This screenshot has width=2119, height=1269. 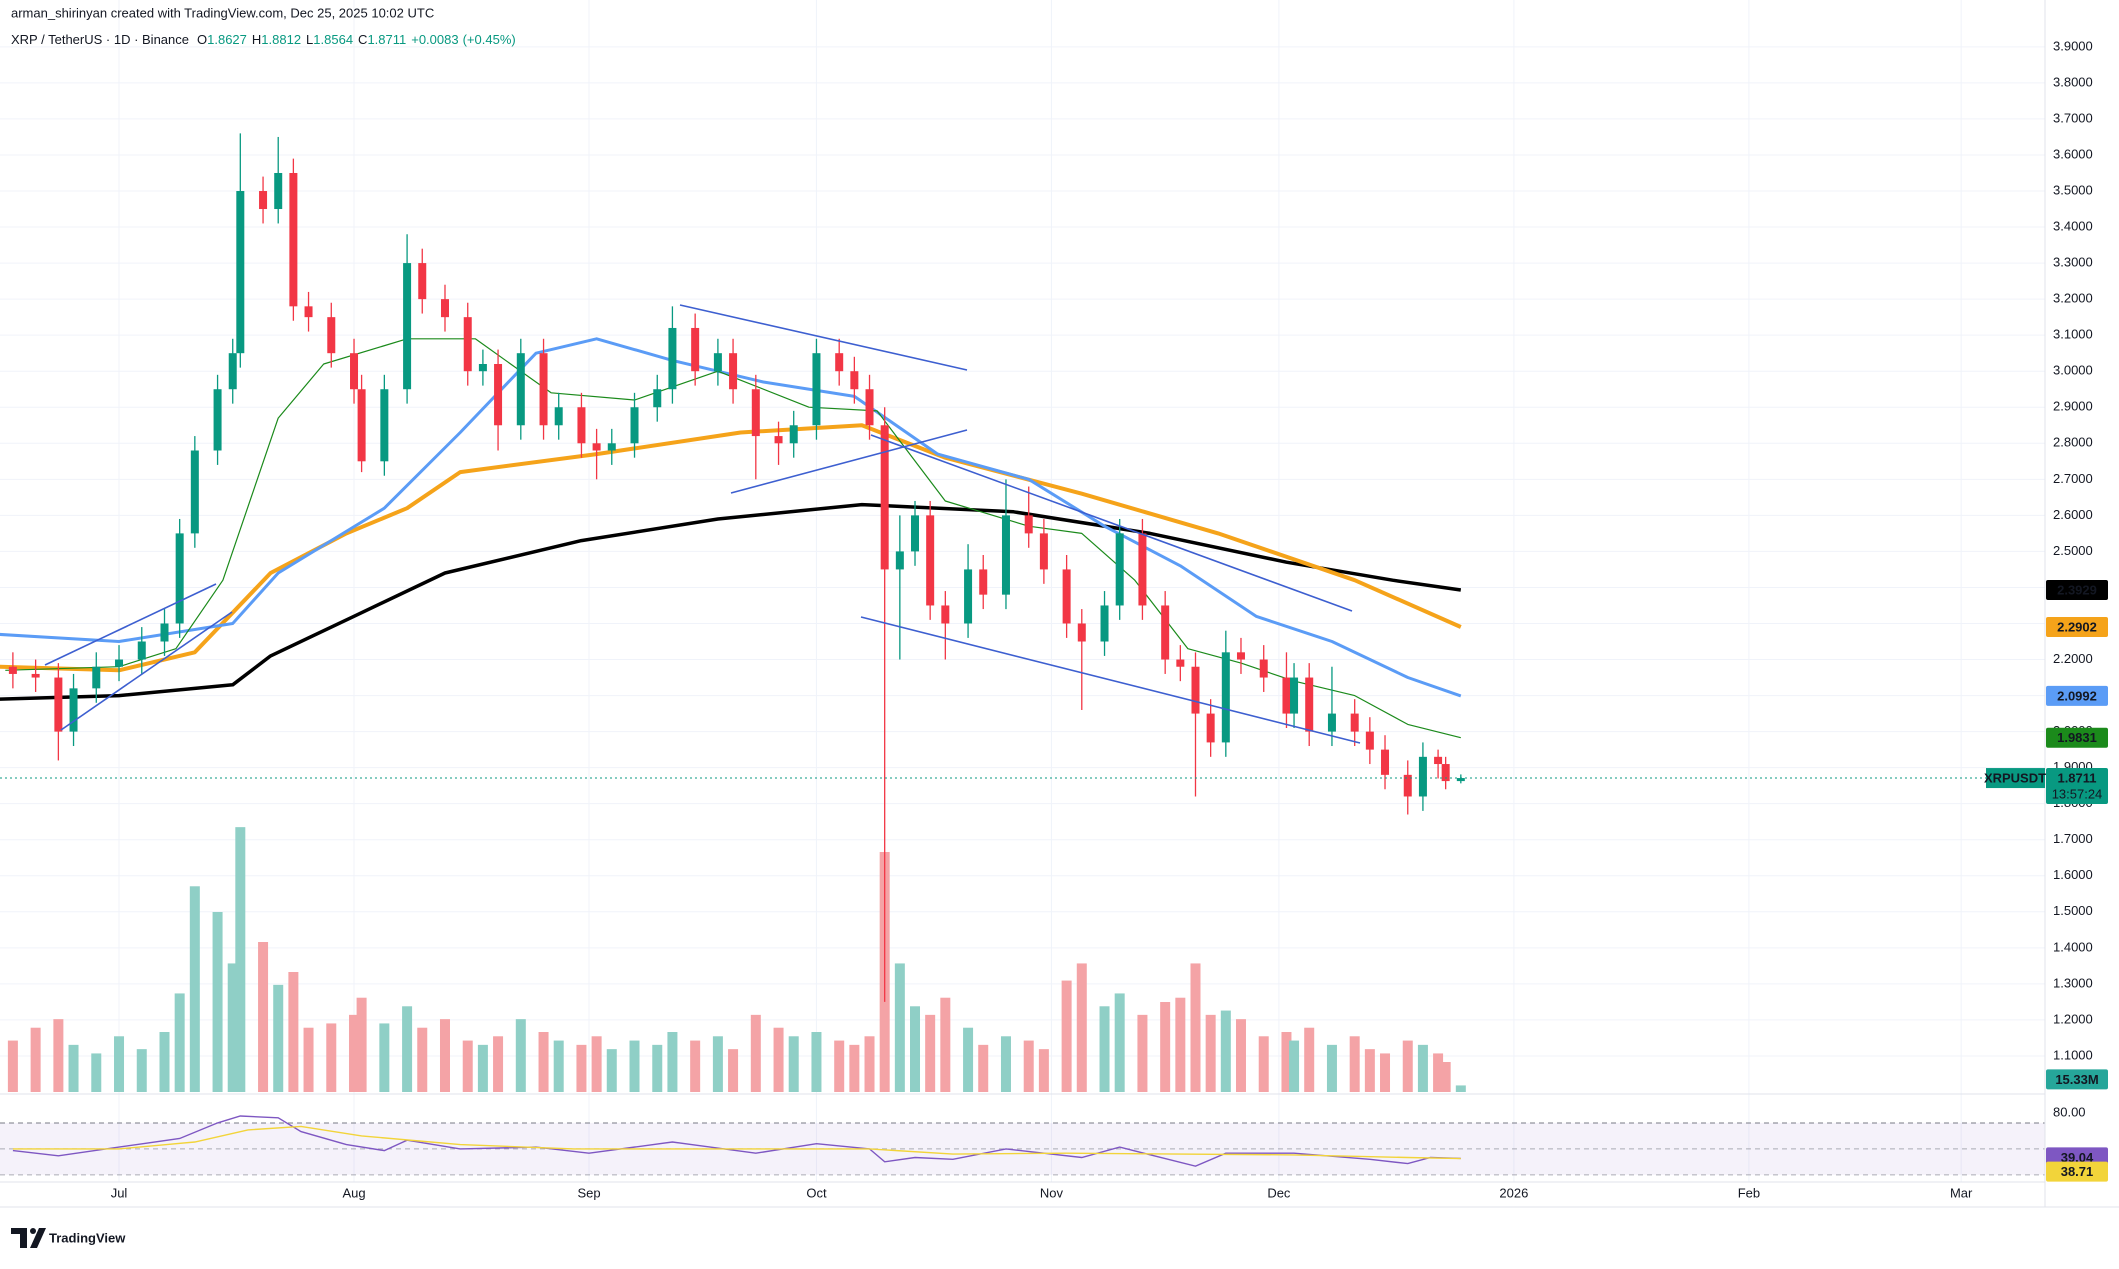 I want to click on brand-logo: TradingView, so click(x=68, y=1238).